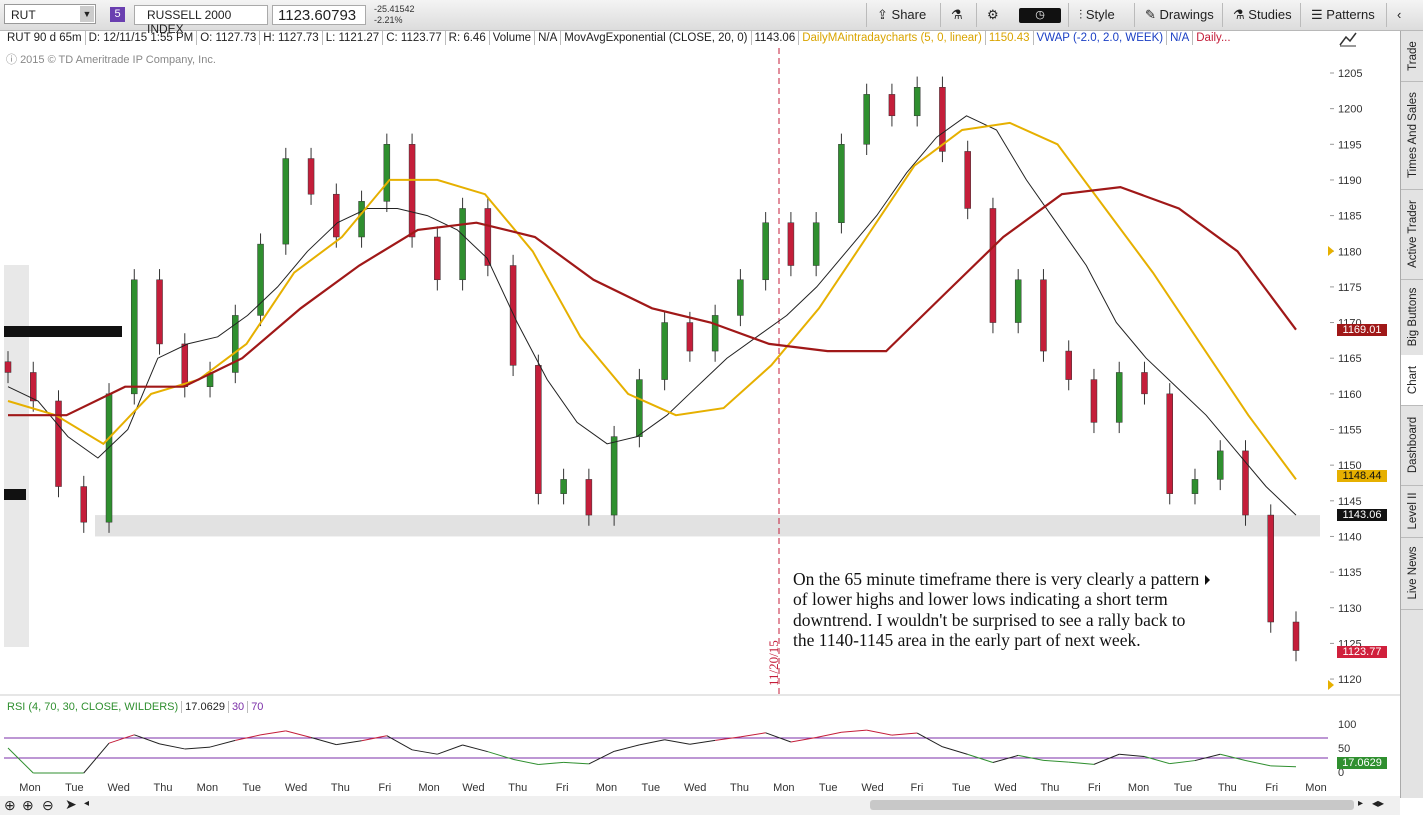  I want to click on price-arrow-up-icon, so click(1331, 251).